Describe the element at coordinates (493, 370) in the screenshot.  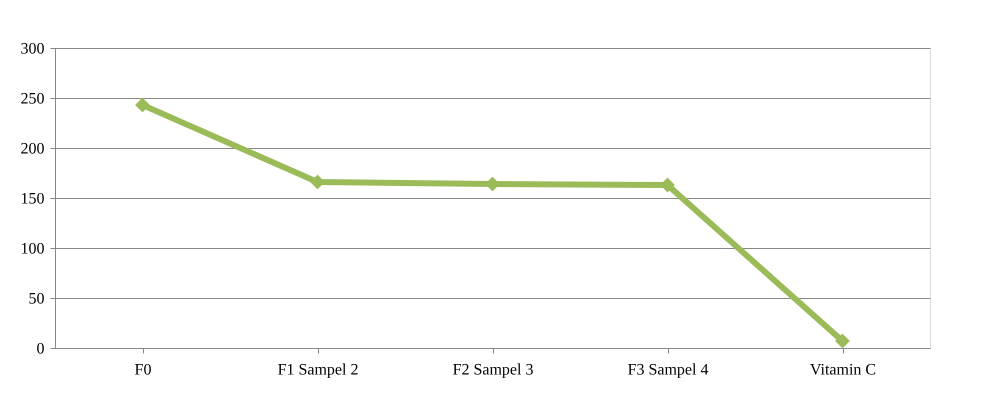
I see `x-tick-label: F2 Sampel 3` at that location.